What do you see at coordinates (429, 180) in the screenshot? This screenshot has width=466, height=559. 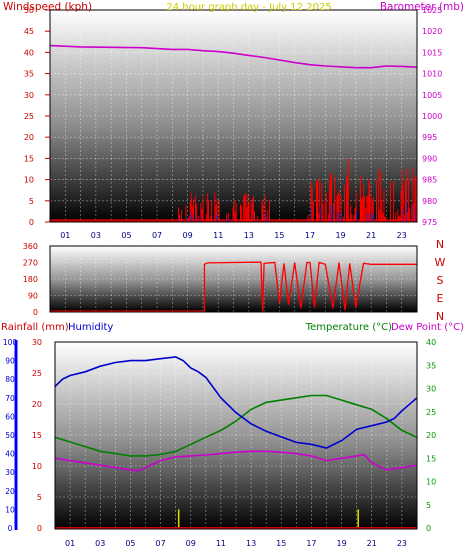 I see `barometer-tick-label: 985` at bounding box center [429, 180].